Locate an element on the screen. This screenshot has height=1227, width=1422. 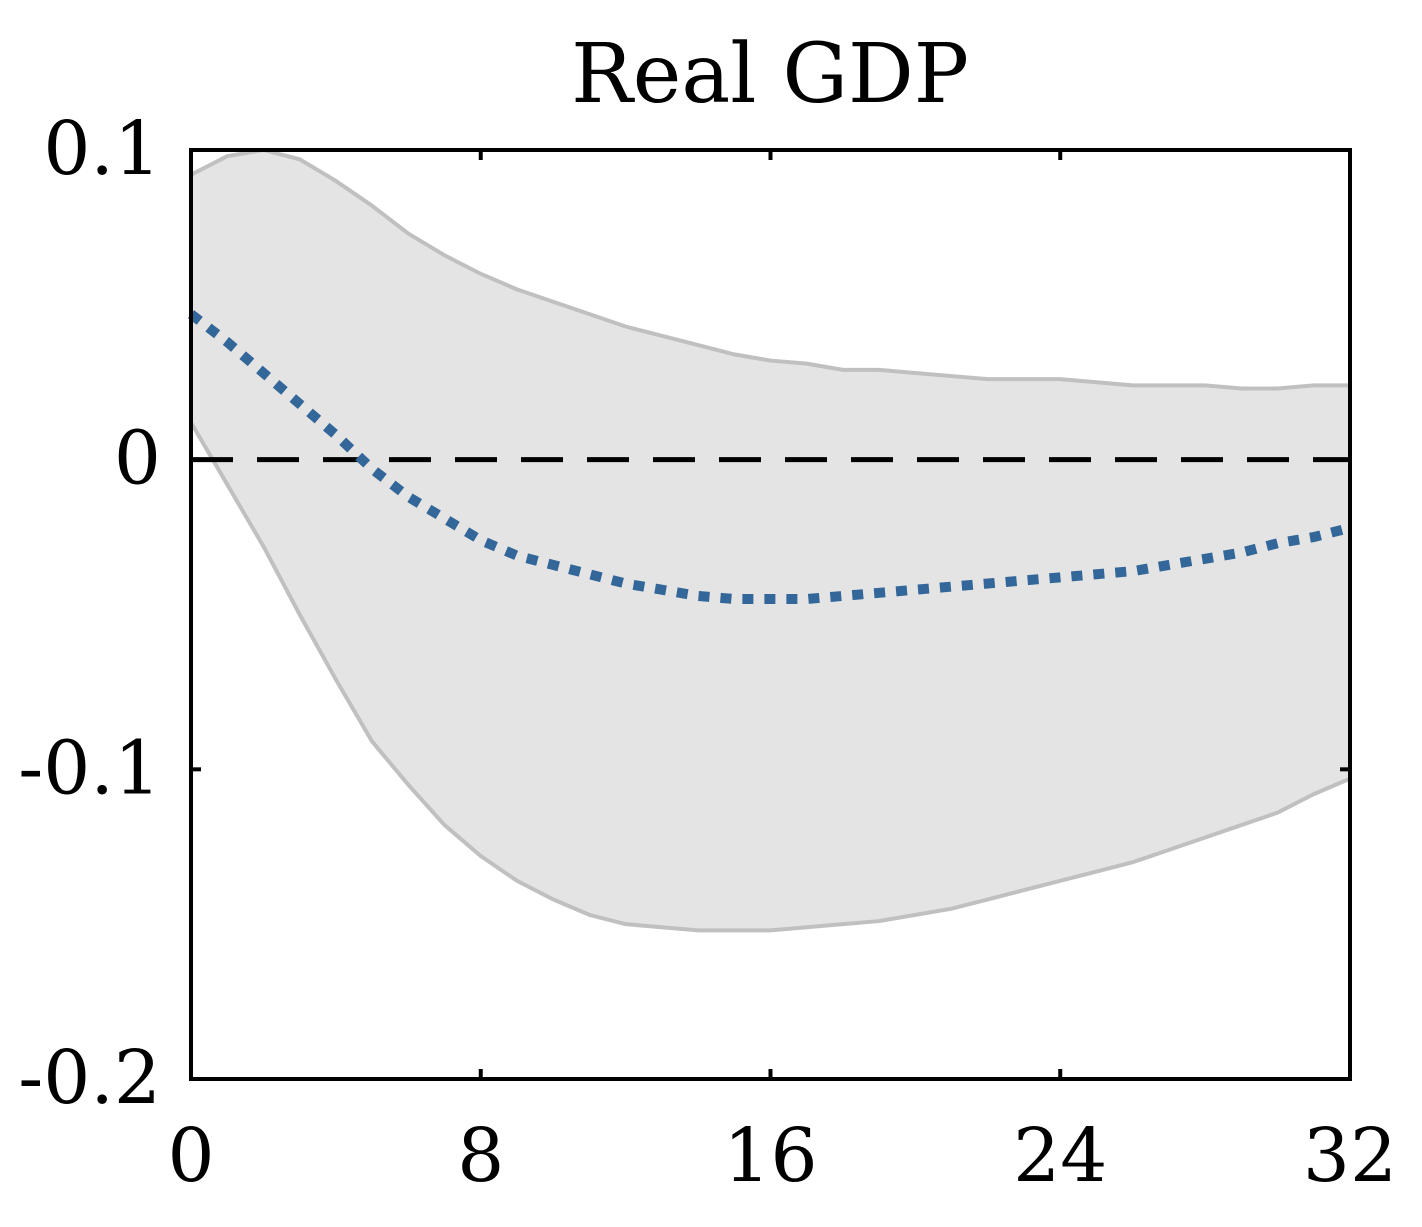
x-tick-label-0: 0 is located at coordinates (190, 1156).